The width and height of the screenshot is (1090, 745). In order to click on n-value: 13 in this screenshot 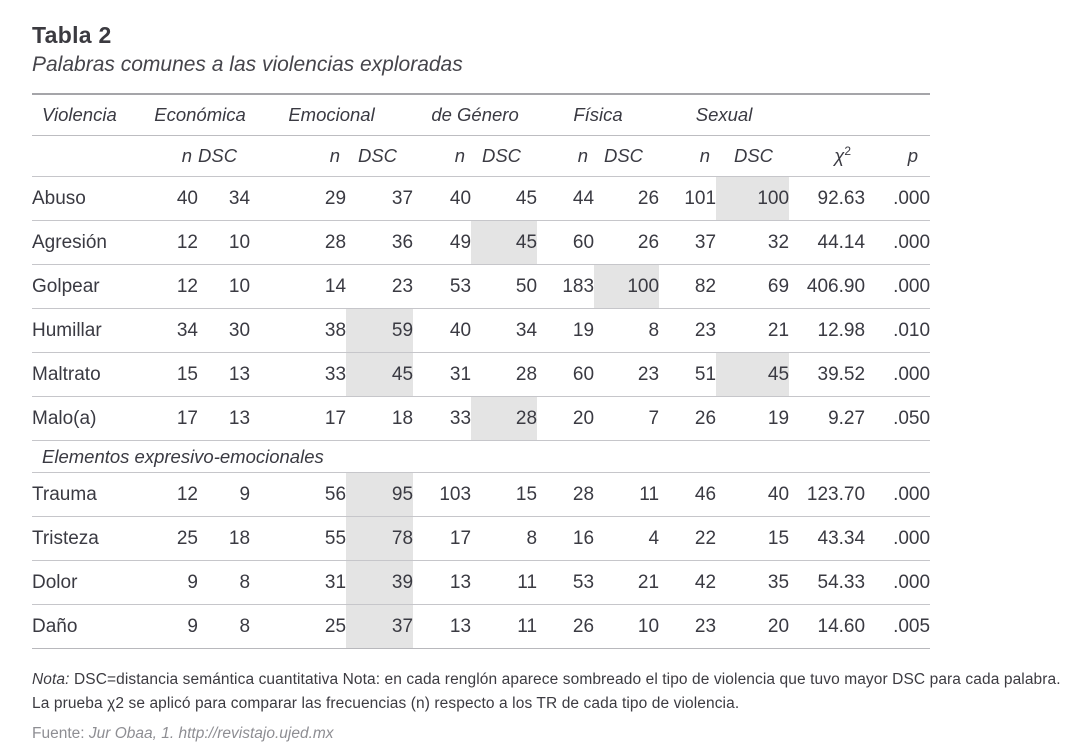, I will do `click(442, 626)`.